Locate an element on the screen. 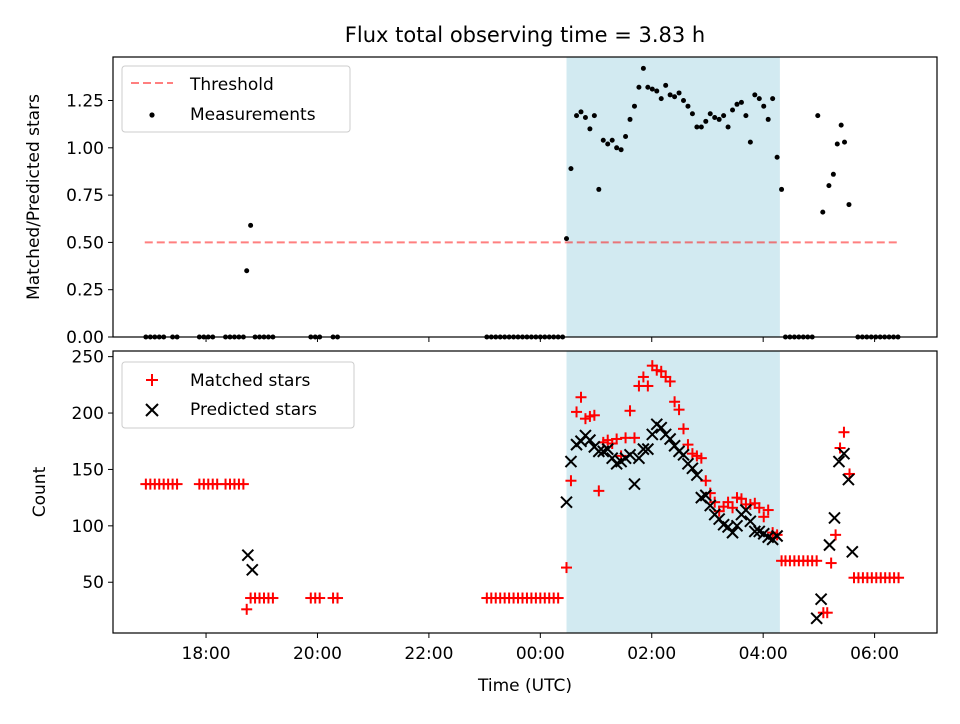 This screenshot has width=960, height=724. bottom-legend: Matched stars Predicted stars is located at coordinates (238, 395).